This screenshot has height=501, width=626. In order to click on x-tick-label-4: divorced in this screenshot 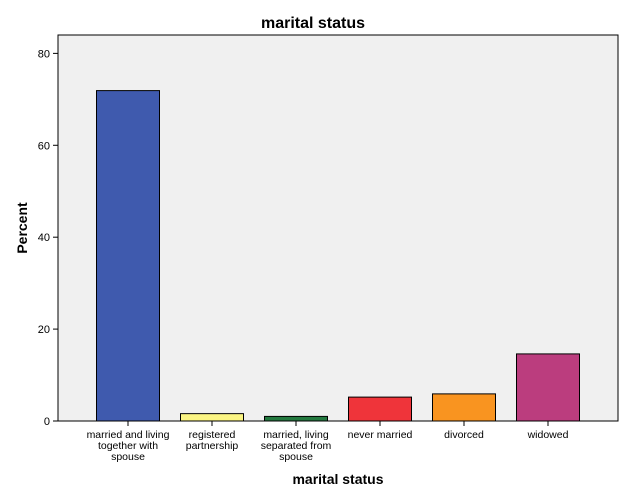, I will do `click(464, 435)`.